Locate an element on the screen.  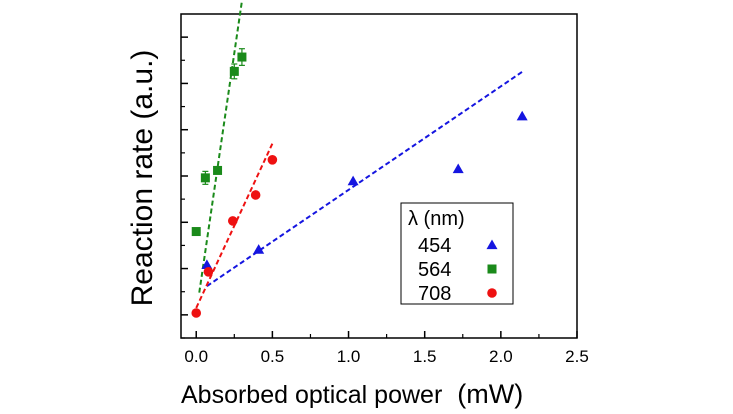
x-axis-title-label: Absorbed optical power is located at coordinates (311, 395).